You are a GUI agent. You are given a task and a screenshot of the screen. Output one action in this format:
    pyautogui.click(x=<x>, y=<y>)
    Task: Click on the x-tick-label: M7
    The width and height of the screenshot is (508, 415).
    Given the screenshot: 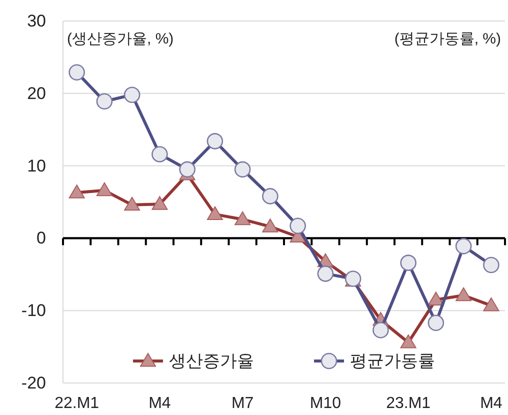 What is the action you would take?
    pyautogui.click(x=242, y=403)
    